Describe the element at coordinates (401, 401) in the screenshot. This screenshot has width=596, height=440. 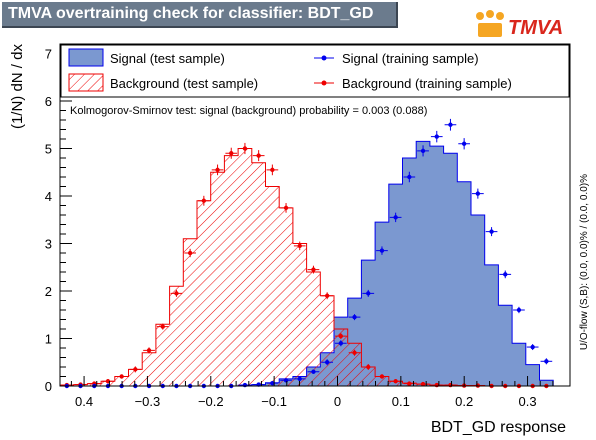
I see `x-tick-label: 0.1` at that location.